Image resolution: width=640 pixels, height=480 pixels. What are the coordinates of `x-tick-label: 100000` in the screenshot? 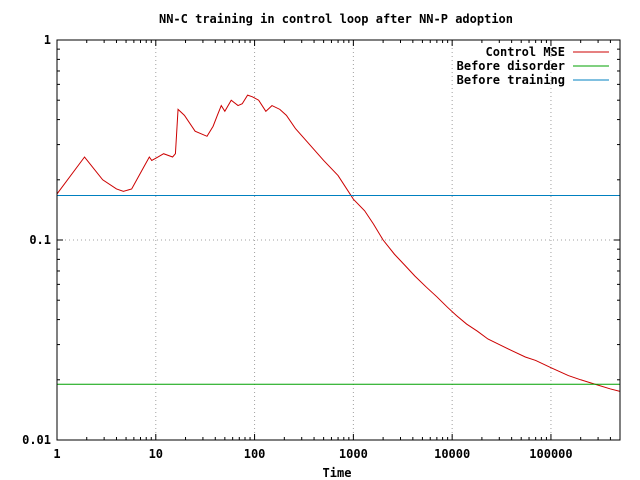 It's located at (550, 454).